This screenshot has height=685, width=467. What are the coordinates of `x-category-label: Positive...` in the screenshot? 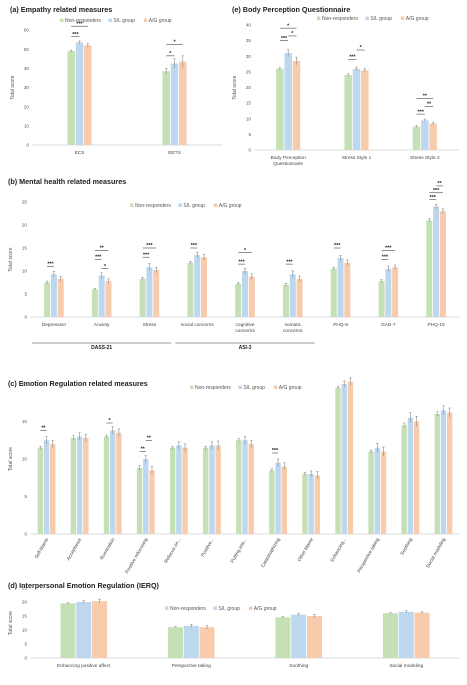 It's located at (208, 547).